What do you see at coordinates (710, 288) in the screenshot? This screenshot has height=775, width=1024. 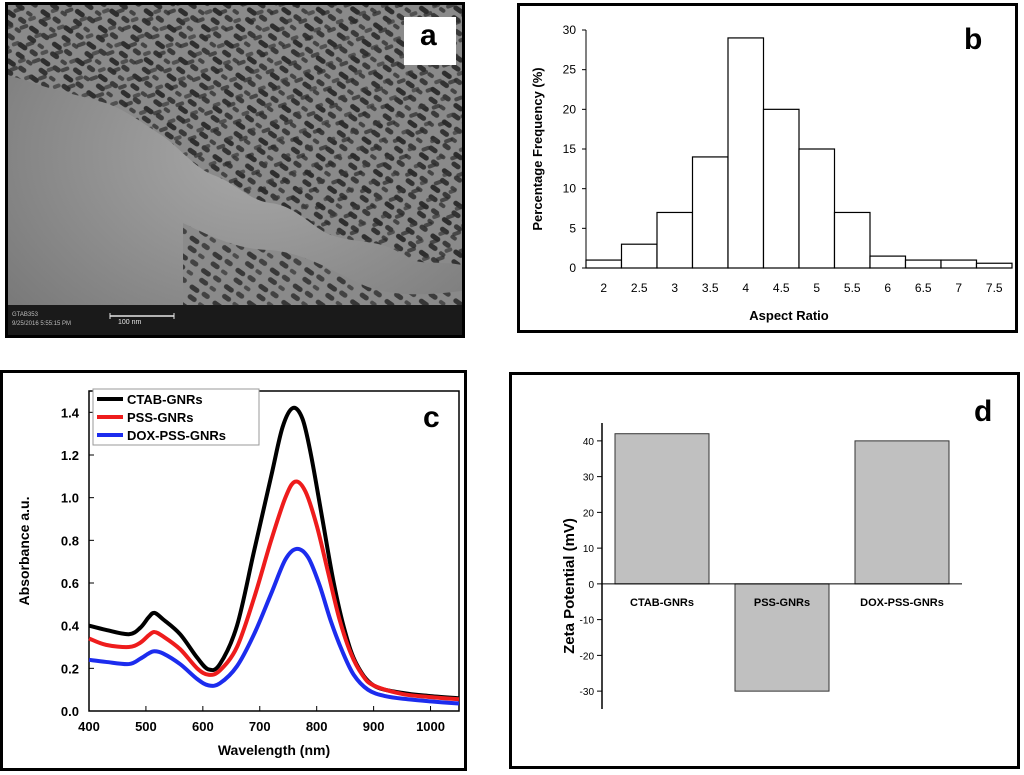 I see `x-tick-label: 3.5` at bounding box center [710, 288].